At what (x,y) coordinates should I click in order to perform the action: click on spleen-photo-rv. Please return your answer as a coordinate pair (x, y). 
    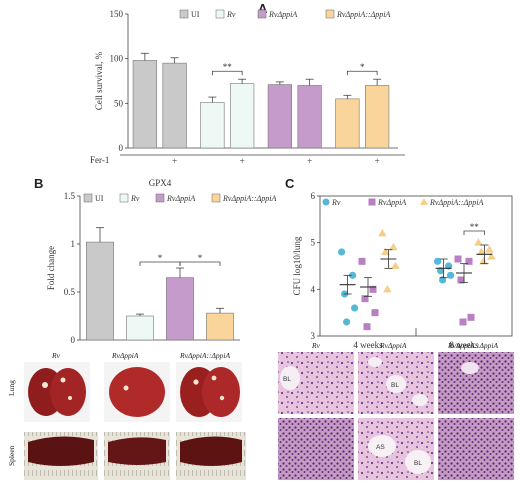
    Looking at the image, I should click on (61, 451).